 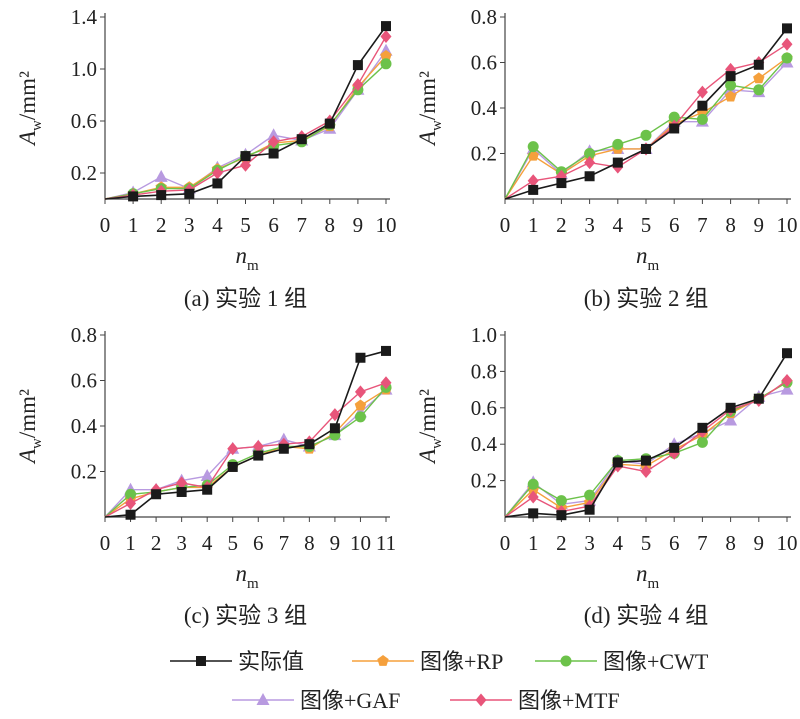 I want to click on y-tick-label: 0.2, so click(x=84, y=173).